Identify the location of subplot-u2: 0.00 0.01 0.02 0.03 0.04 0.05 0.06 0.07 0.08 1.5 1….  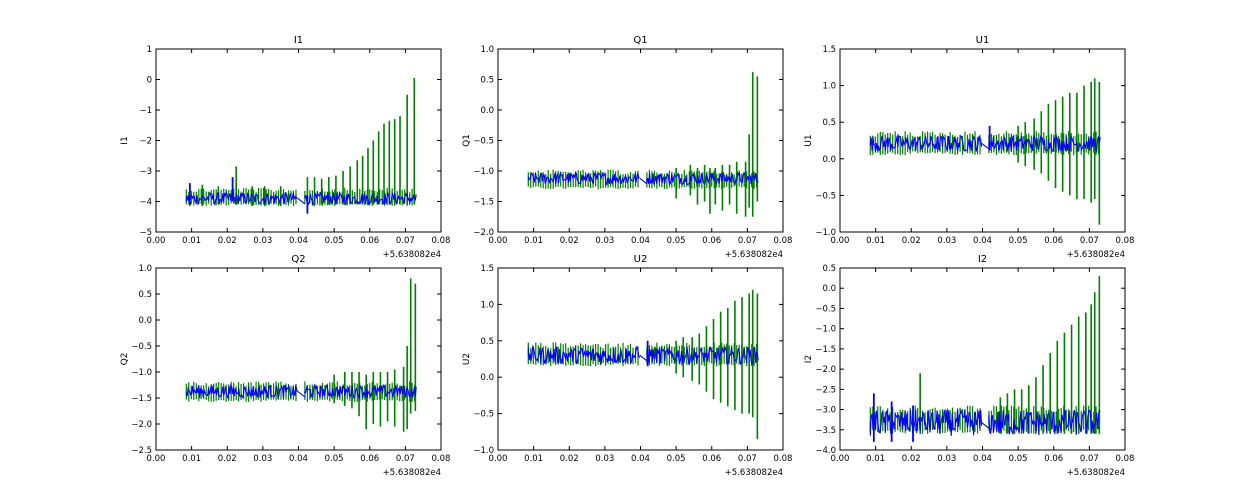
(627, 366).